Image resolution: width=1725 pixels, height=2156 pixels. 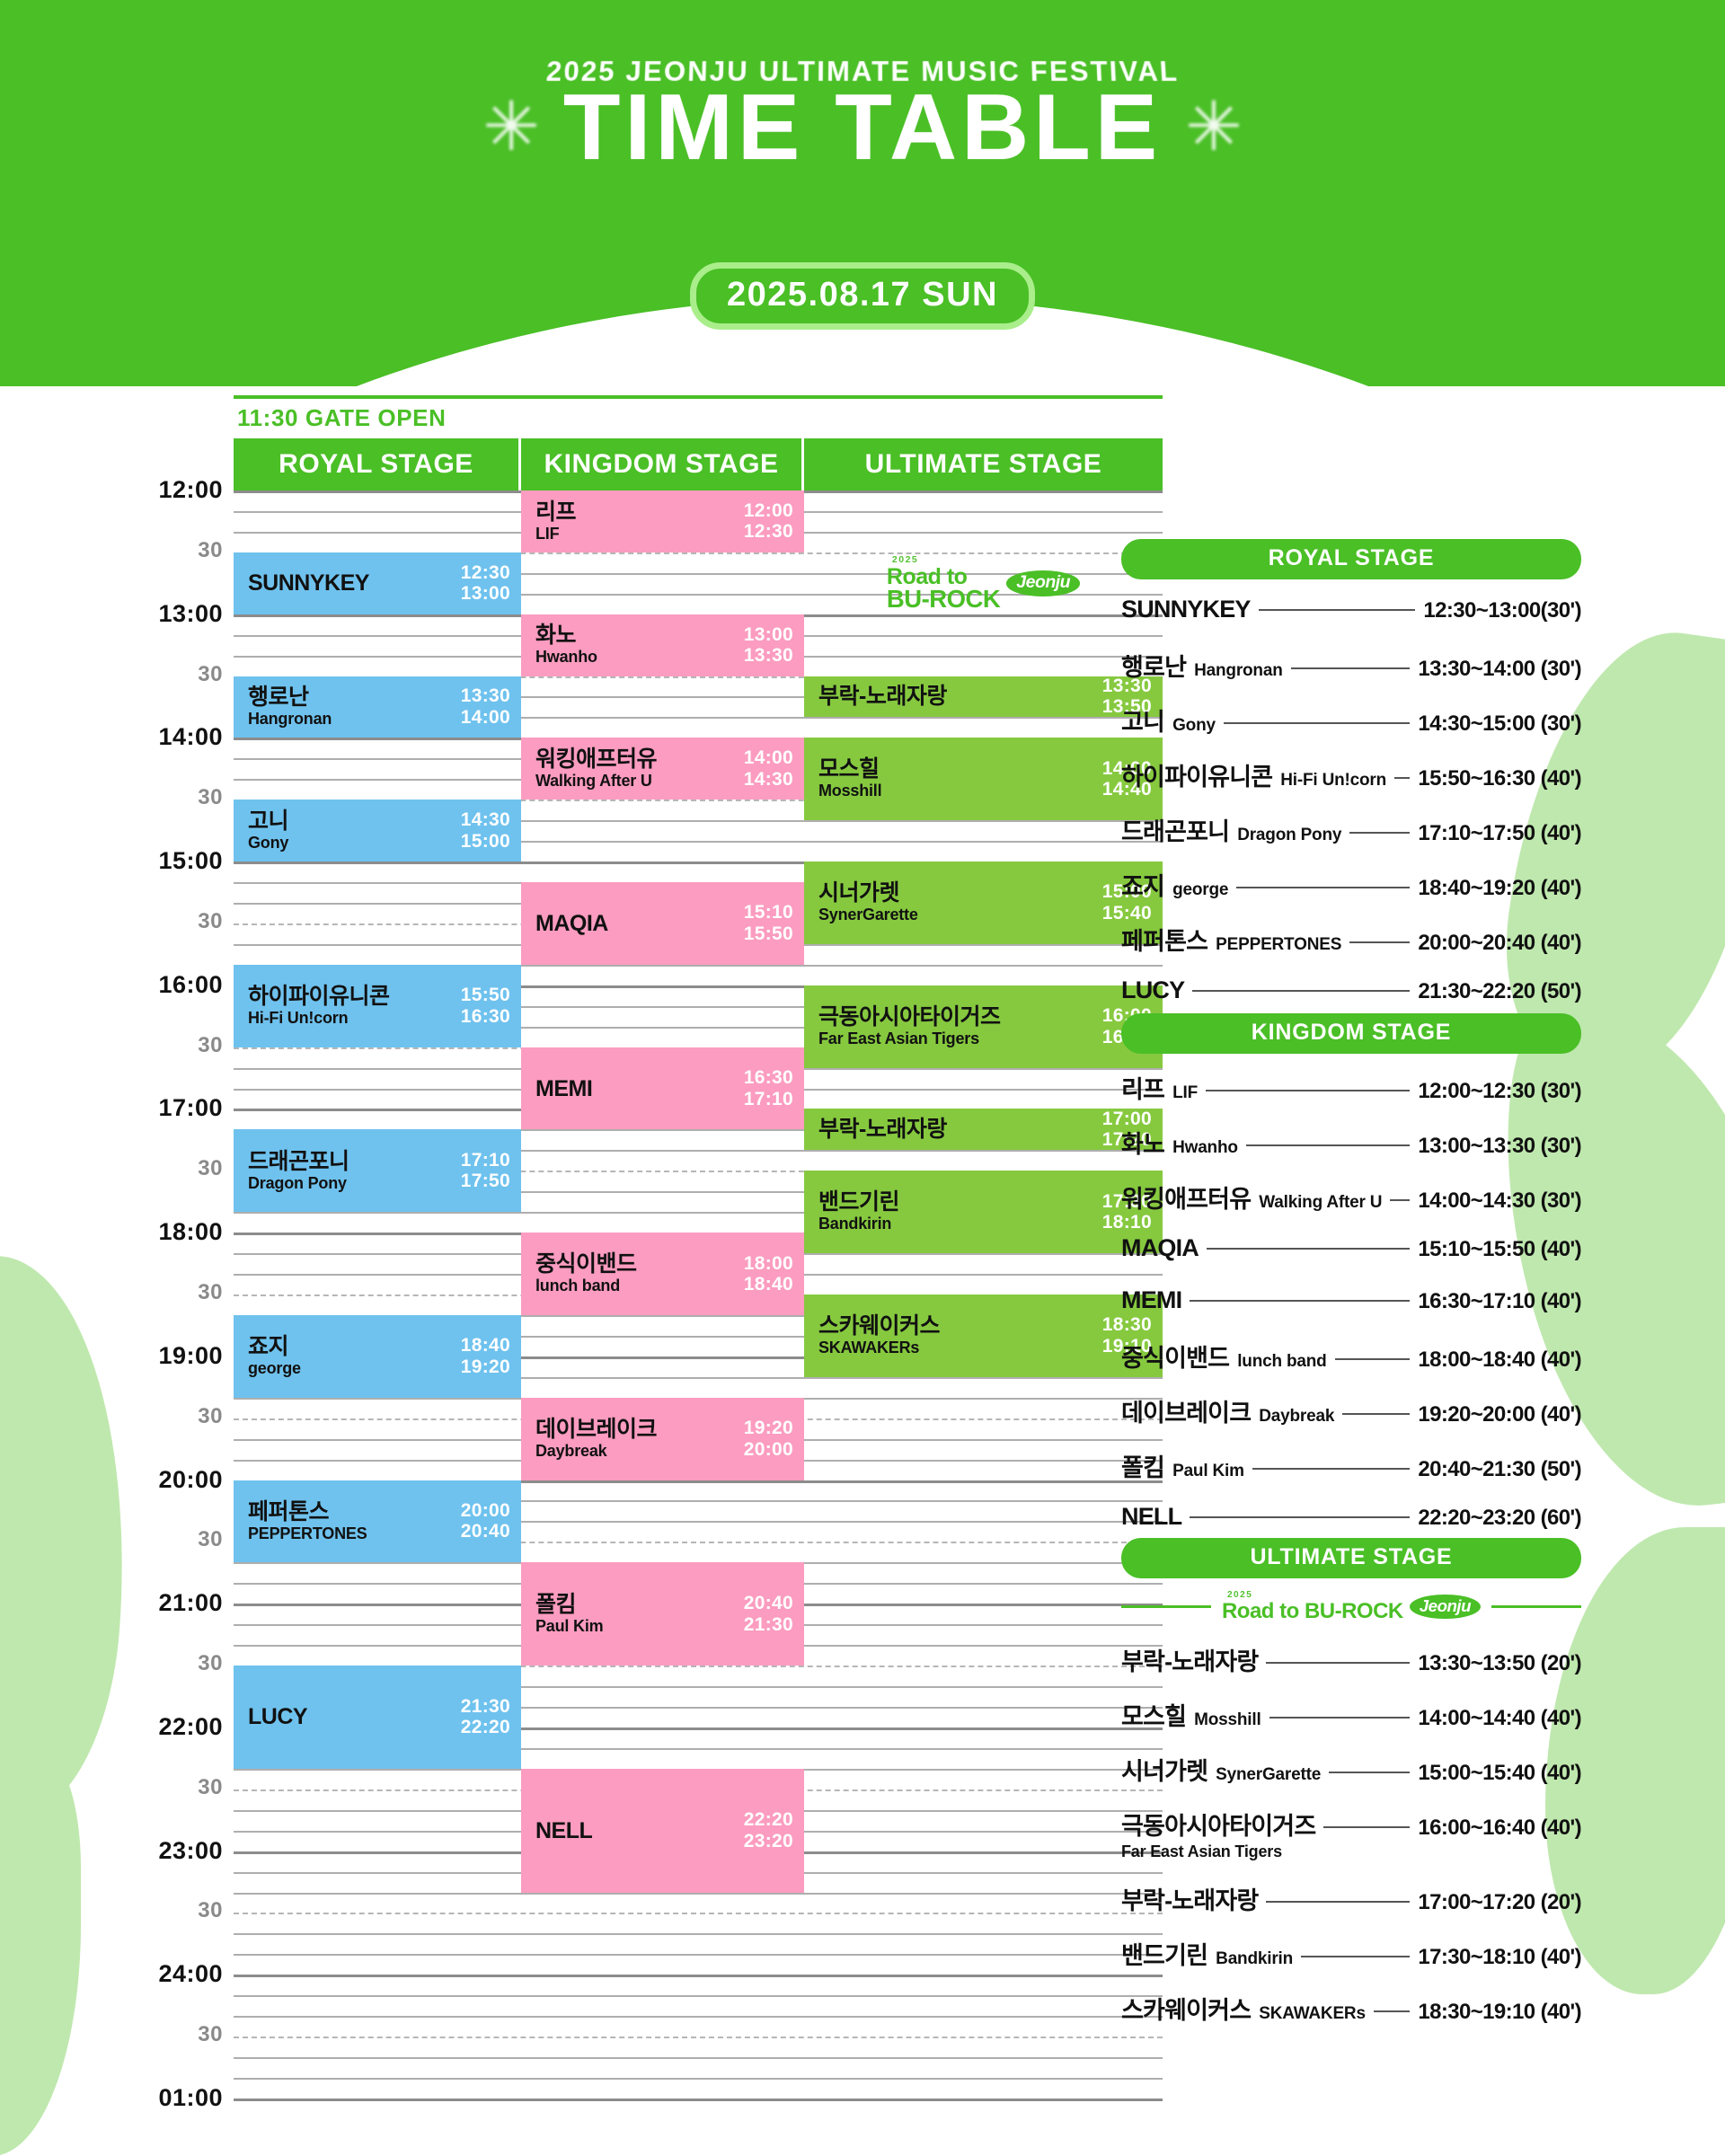 I want to click on lineup-row: 워킹애프터유 Walking After U 14:00~14:30 (30'), so click(x=1351, y=1197).